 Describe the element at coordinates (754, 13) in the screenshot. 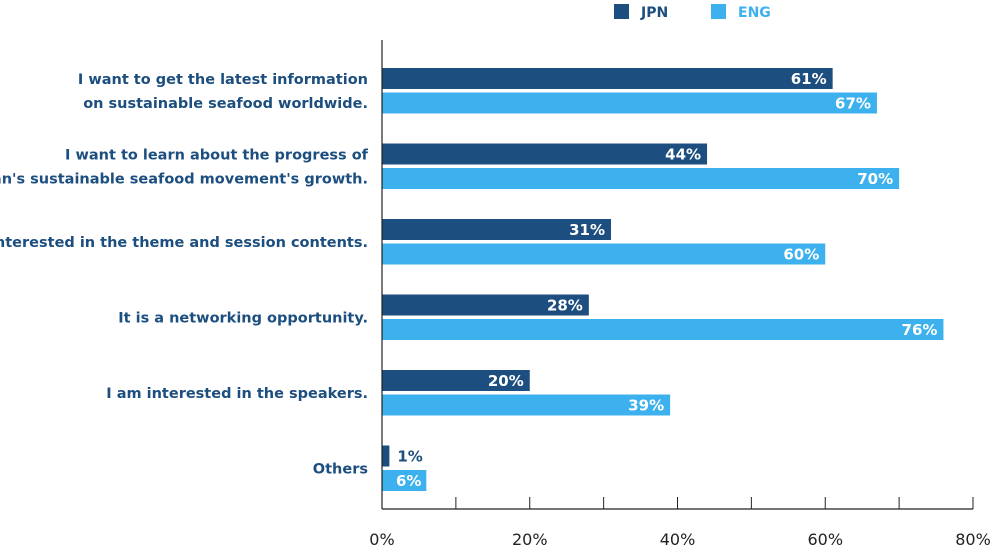

I see `legend-label-eng: ENG` at that location.